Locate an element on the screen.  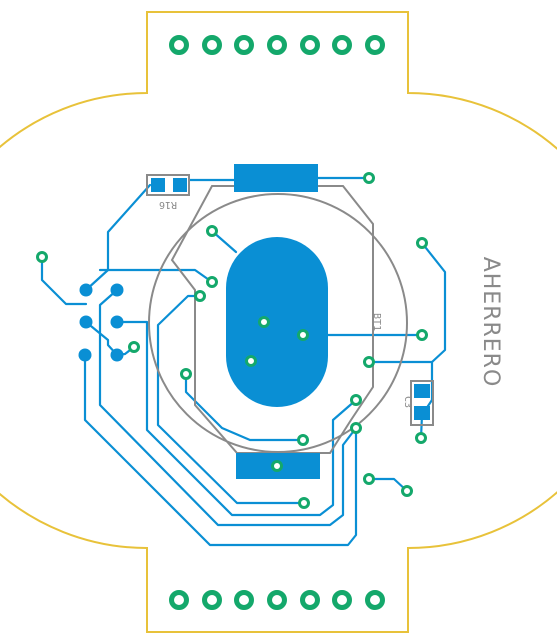
r16-label: R16 is located at coordinates (168, 204).